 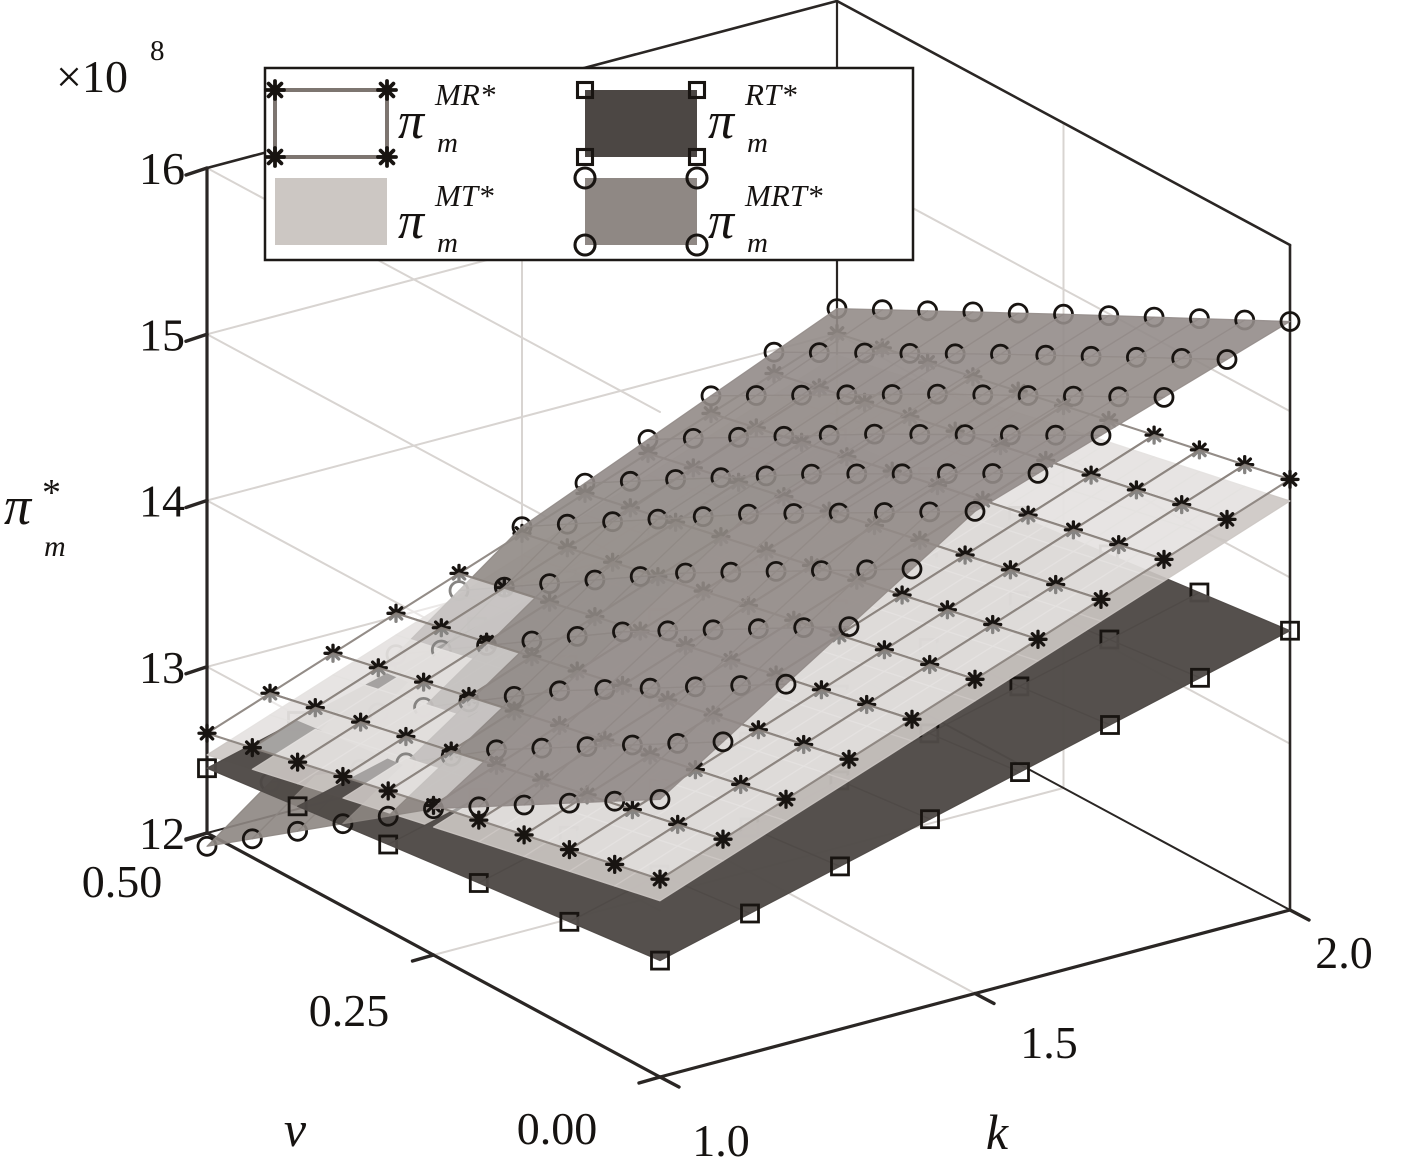 What do you see at coordinates (412, 221) in the screenshot?
I see `legend-label-pi-MT: π` at bounding box center [412, 221].